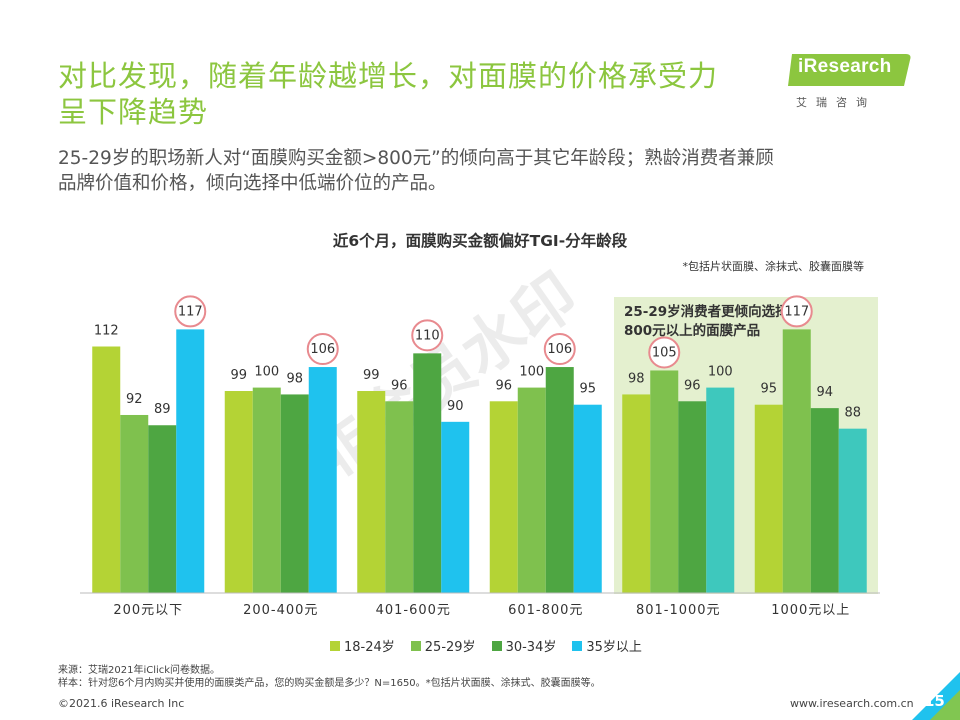  Describe the element at coordinates (418, 94) in the screenshot. I see `page-title: 对比发现，随着年龄越增长，对面膜的价格承受力 呈下降趋势` at that location.